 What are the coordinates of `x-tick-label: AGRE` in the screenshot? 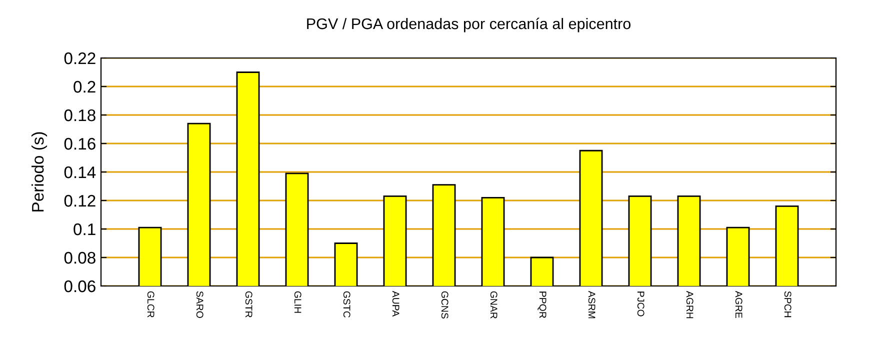 It's located at (738, 304).